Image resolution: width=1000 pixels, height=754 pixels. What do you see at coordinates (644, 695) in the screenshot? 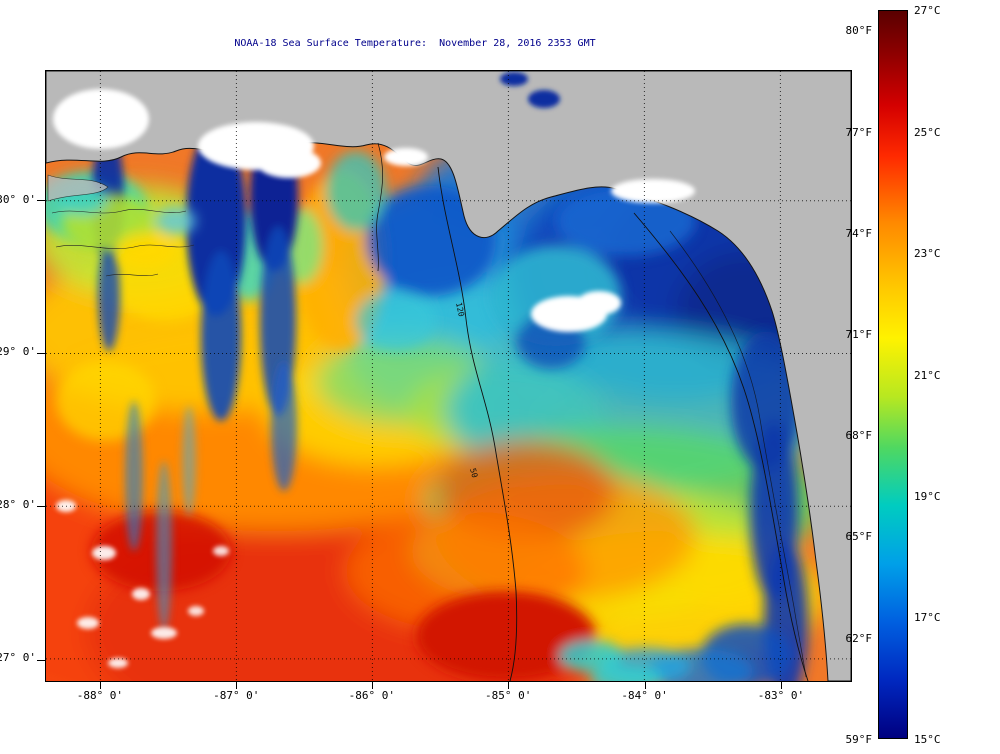
I see `lon-tick-label: -84° 0'` at bounding box center [644, 695].